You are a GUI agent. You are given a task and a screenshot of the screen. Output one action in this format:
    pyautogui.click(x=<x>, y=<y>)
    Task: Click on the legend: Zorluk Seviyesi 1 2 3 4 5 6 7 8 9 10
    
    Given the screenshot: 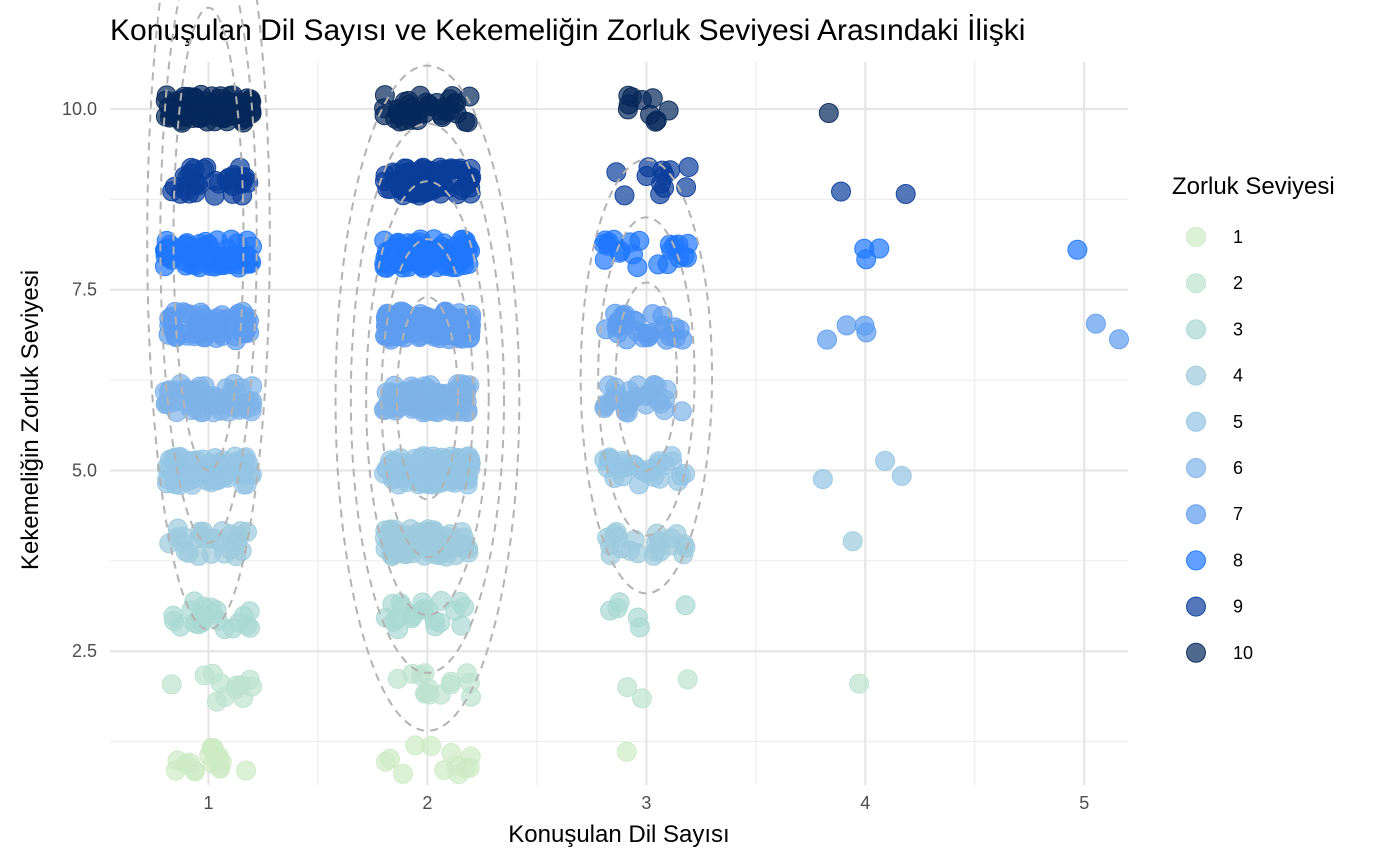 What is the action you would take?
    pyautogui.click(x=1253, y=418)
    